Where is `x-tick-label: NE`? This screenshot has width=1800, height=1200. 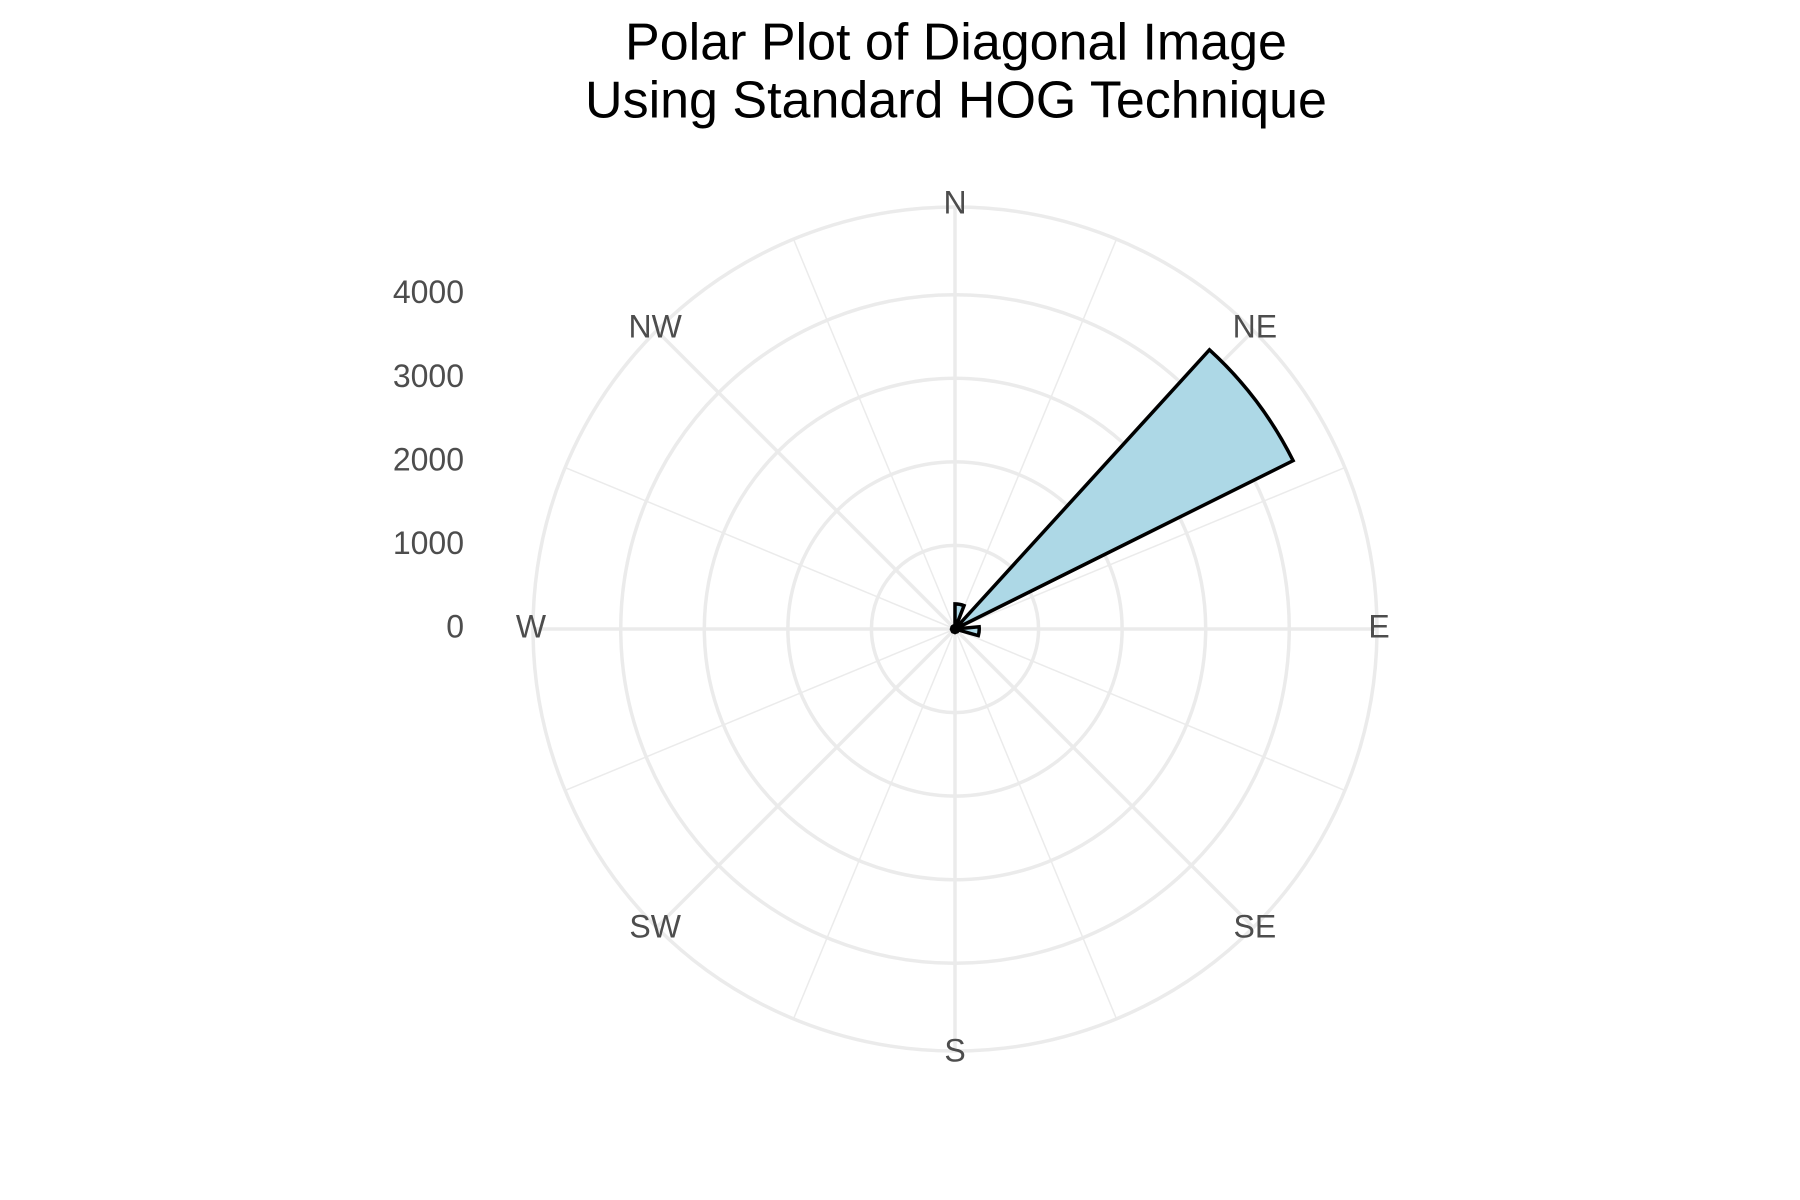 x-tick-label: NE is located at coordinates (1255, 327).